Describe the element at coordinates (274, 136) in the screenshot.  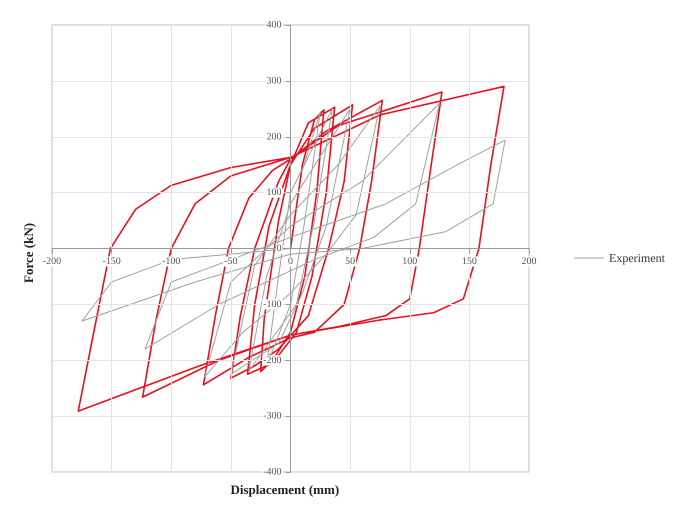
I see `y-tick-label: 200` at that location.